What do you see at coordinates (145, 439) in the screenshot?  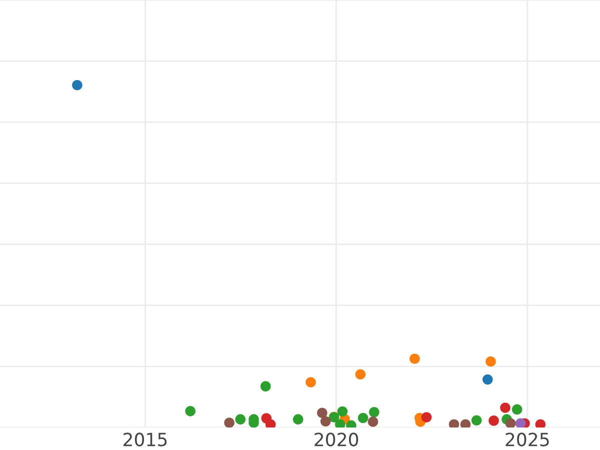 I see `x-tick-label: 2015` at bounding box center [145, 439].